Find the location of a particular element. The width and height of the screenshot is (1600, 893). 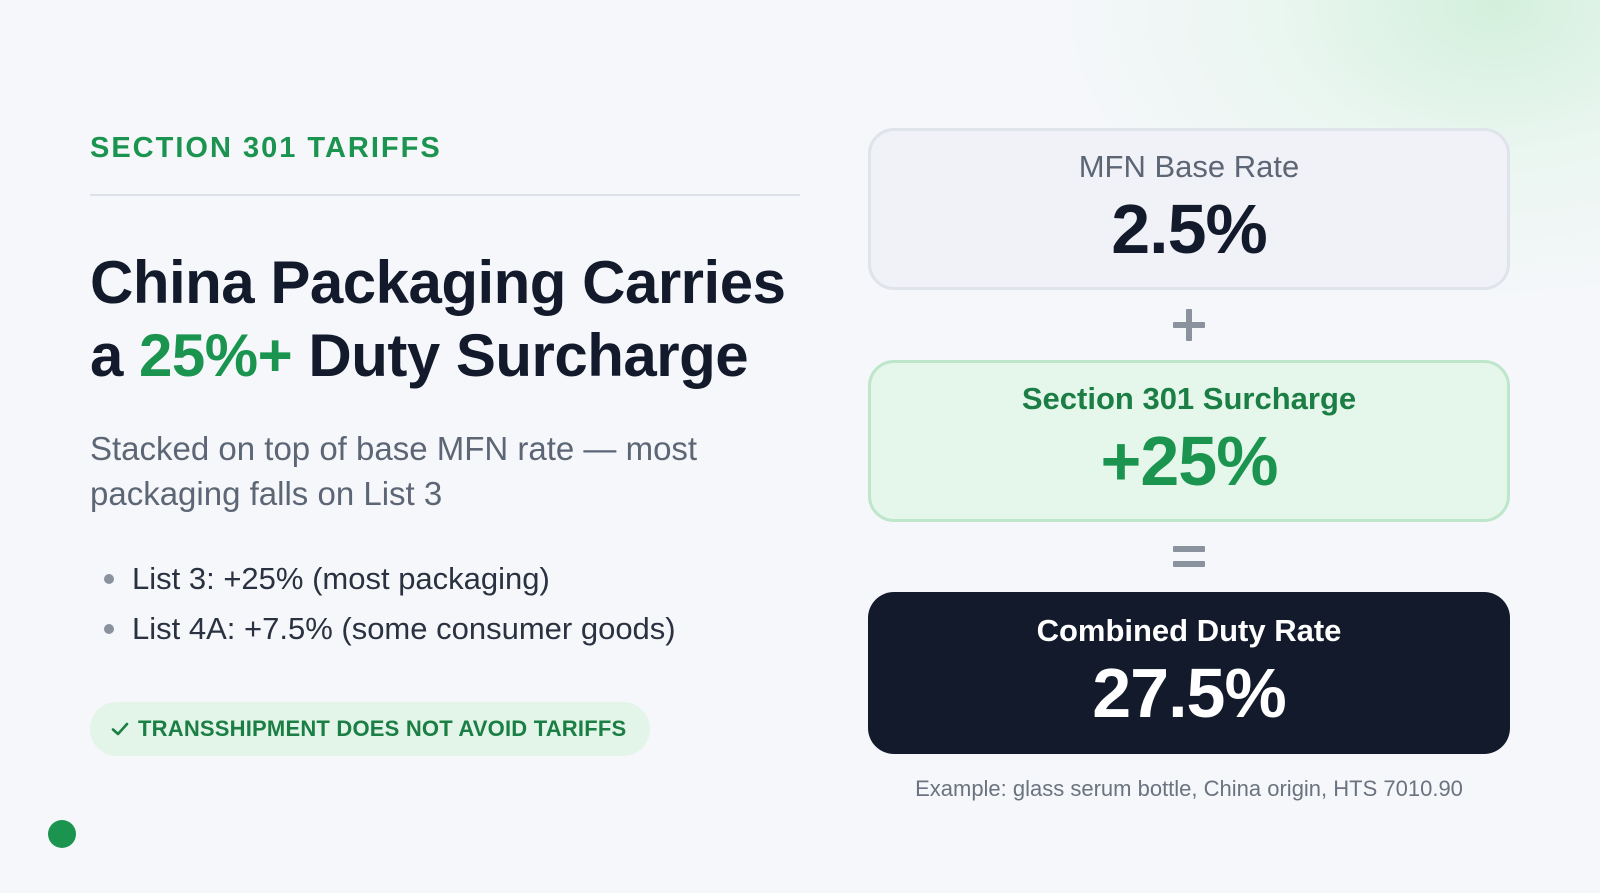

equals-icon is located at coordinates (1189, 556).